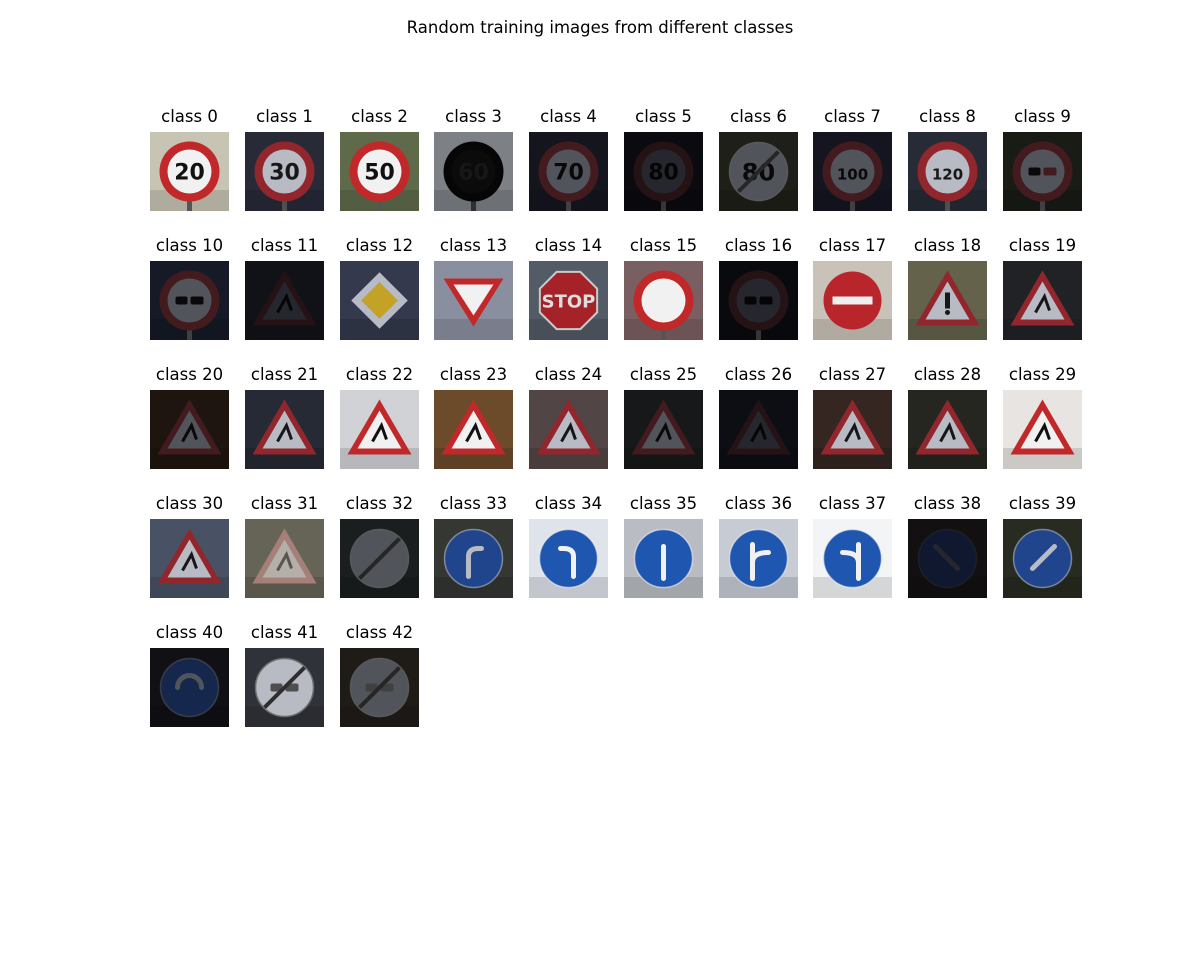 The height and width of the screenshot is (977, 1200). What do you see at coordinates (379, 632) in the screenshot?
I see `panel-title: class 42` at bounding box center [379, 632].